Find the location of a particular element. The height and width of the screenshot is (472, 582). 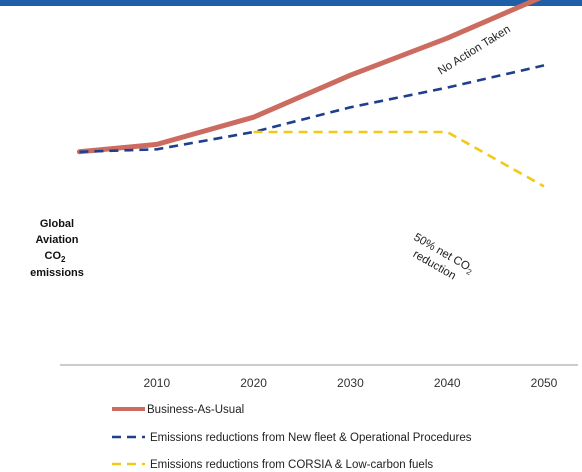

x-tick-label-2030: 2030 is located at coordinates (350, 383).